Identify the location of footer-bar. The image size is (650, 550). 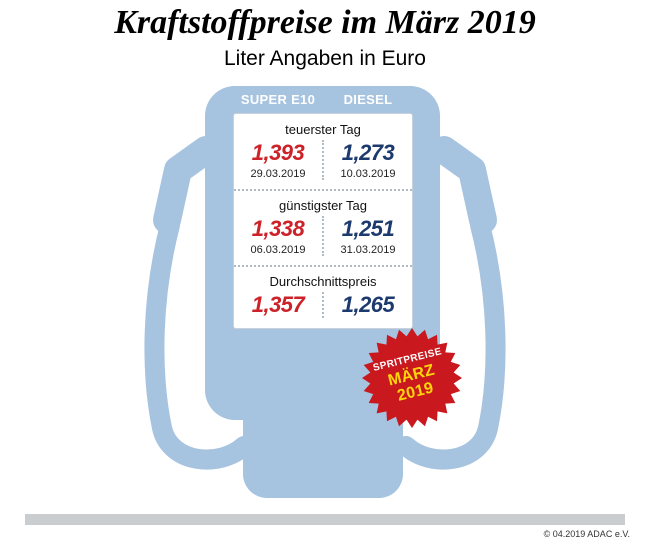
(325, 519).